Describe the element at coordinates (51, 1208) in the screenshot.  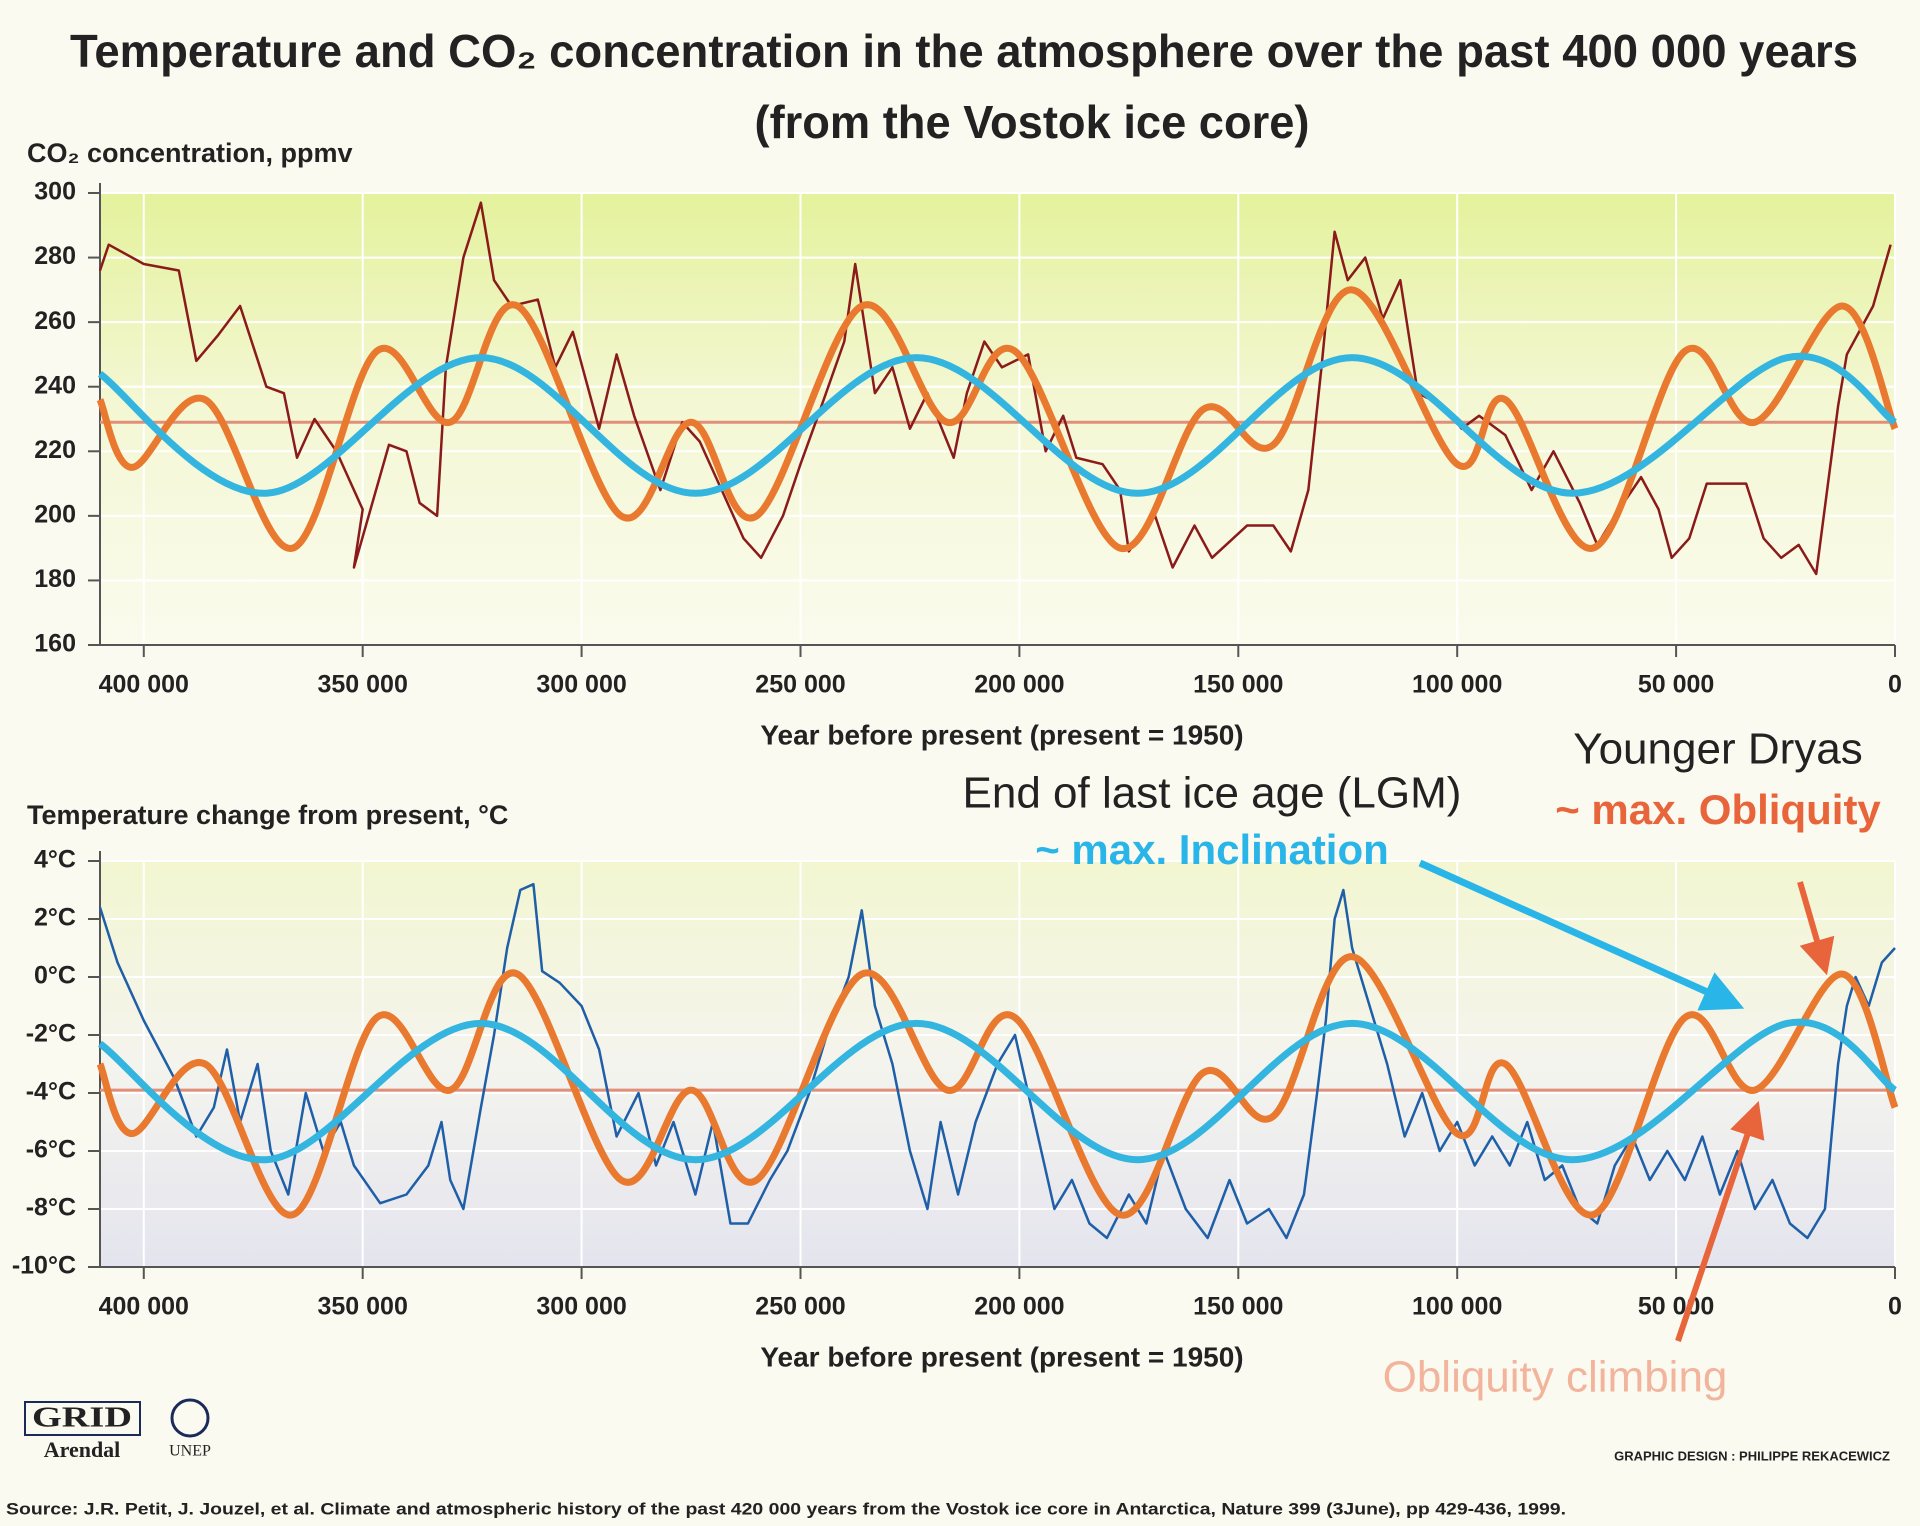
I see `y-tick-label: -8°C` at that location.